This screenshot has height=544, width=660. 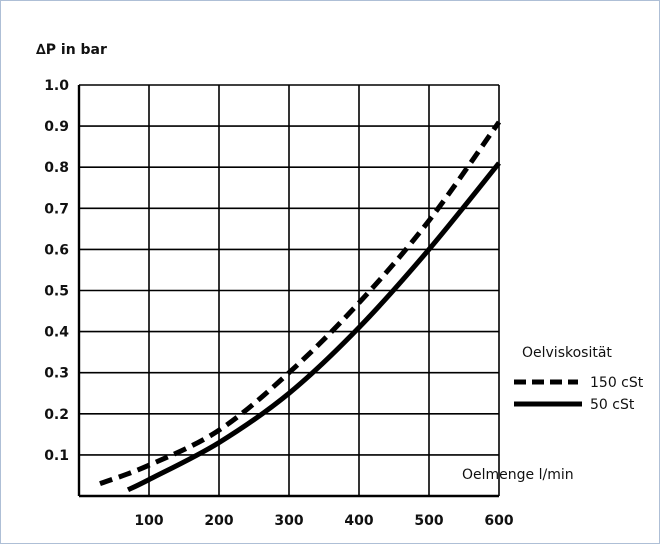 I want to click on x-tick-label: 300, so click(x=288, y=521).